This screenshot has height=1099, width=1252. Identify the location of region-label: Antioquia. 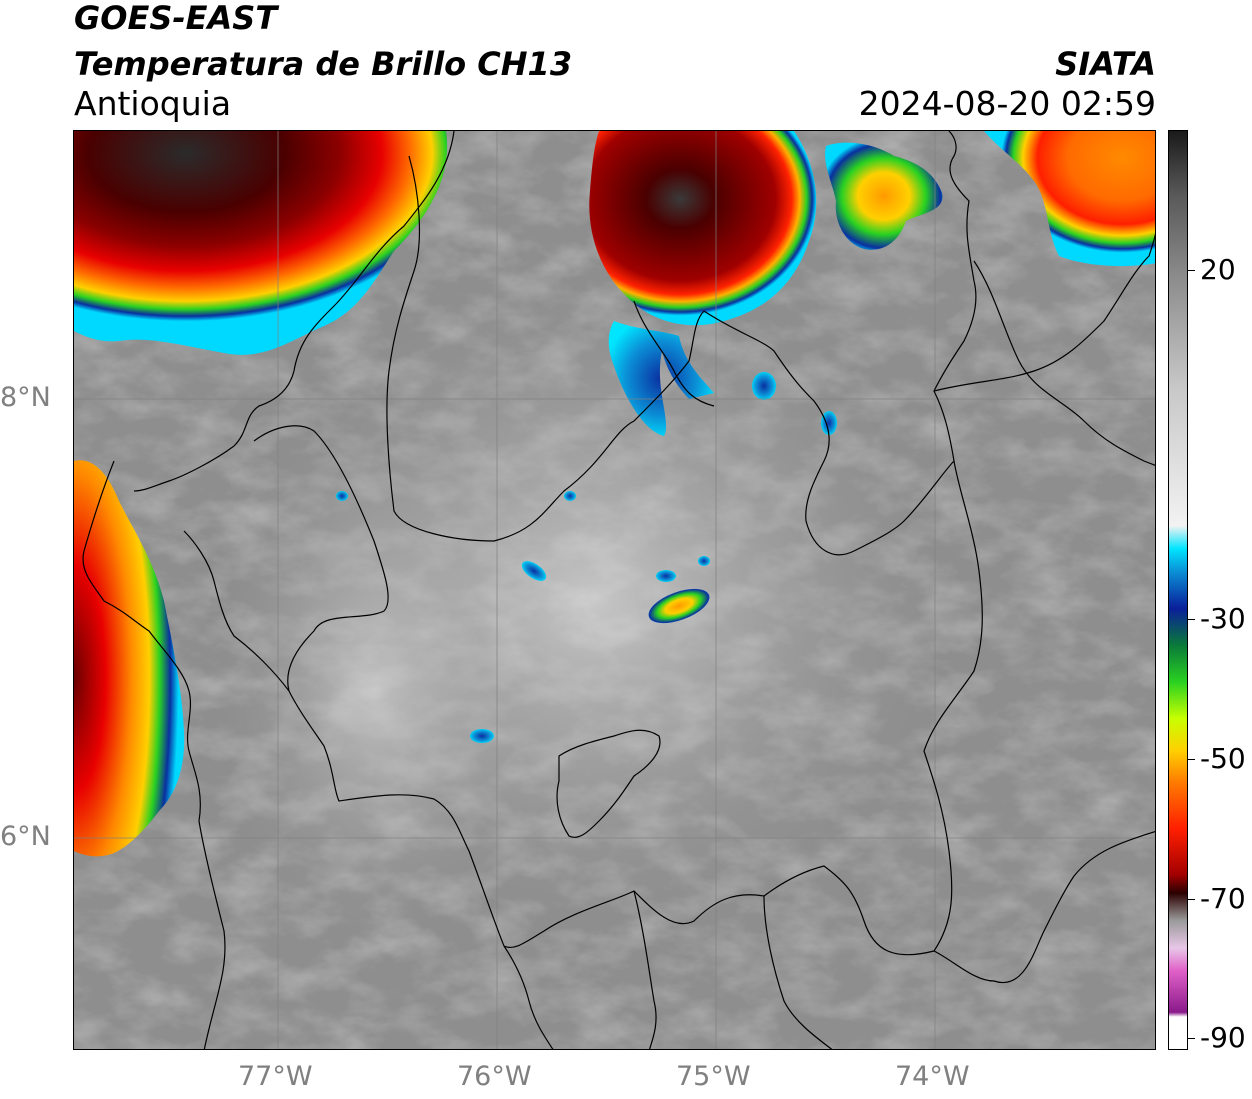
(153, 103).